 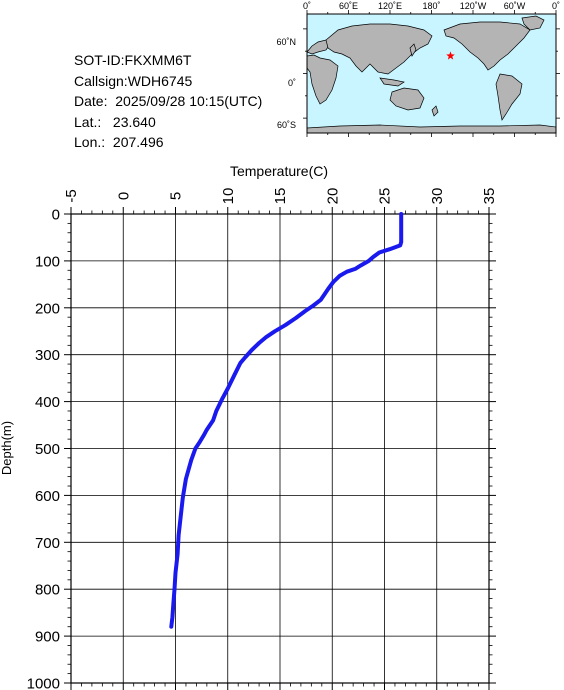 I want to click on y-tick-label: 600, so click(x=47, y=496).